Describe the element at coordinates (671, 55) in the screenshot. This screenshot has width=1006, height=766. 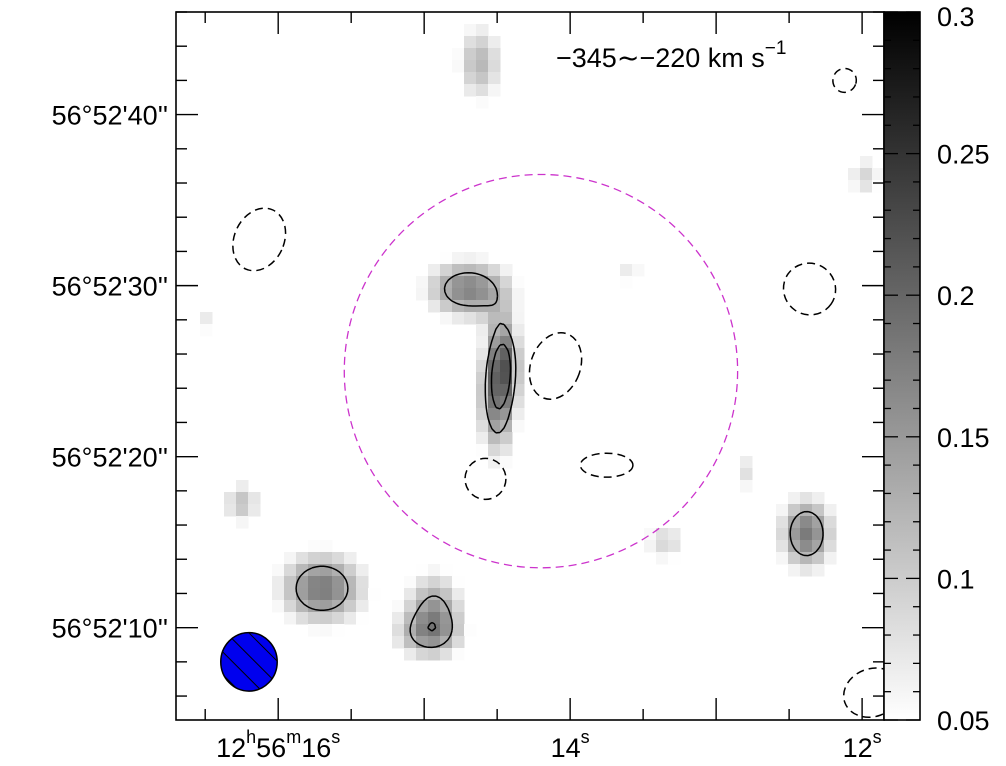
I see `velocity-range-label: −345∼−220 km s−1` at that location.